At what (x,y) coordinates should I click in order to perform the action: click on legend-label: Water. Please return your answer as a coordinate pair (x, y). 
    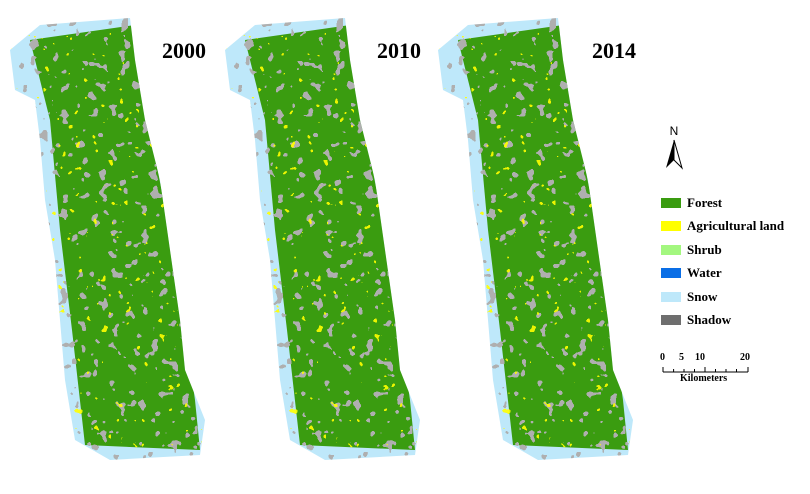
    Looking at the image, I should click on (704, 273).